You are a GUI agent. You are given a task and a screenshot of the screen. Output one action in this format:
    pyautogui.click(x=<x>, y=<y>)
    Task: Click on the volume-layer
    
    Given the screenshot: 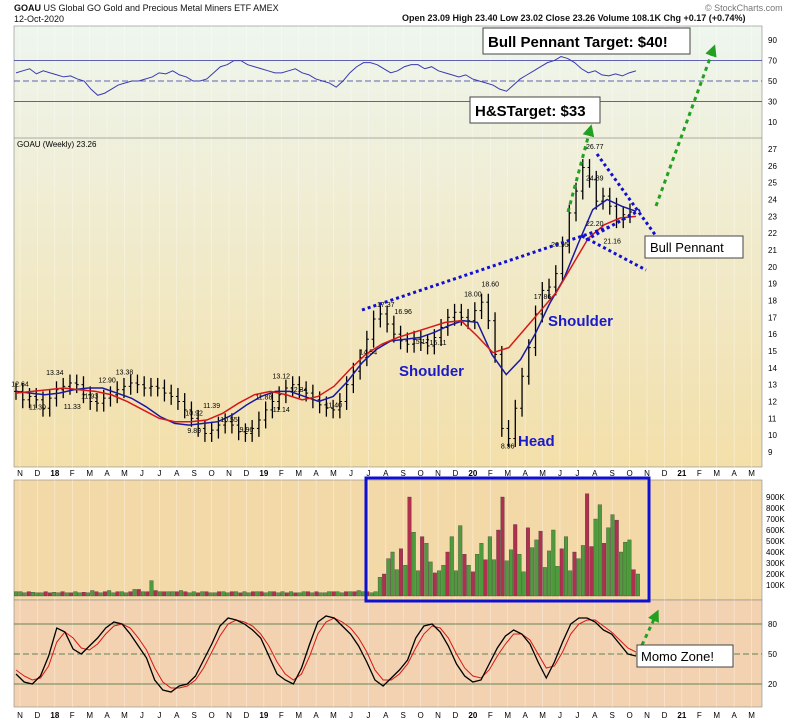 What is the action you would take?
    pyautogui.click(x=332, y=539)
    